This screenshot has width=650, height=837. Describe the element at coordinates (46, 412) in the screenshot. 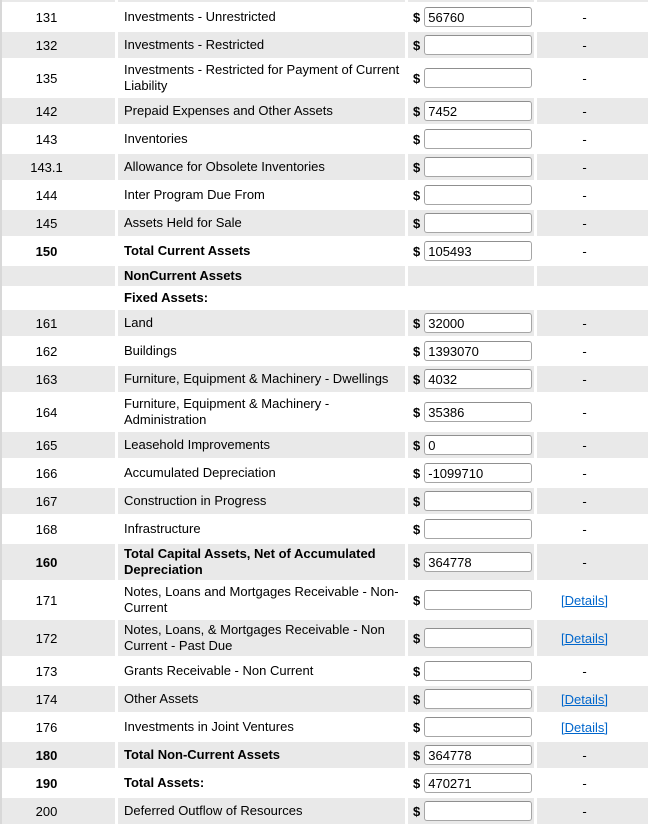

I see `line-number: 164` at that location.